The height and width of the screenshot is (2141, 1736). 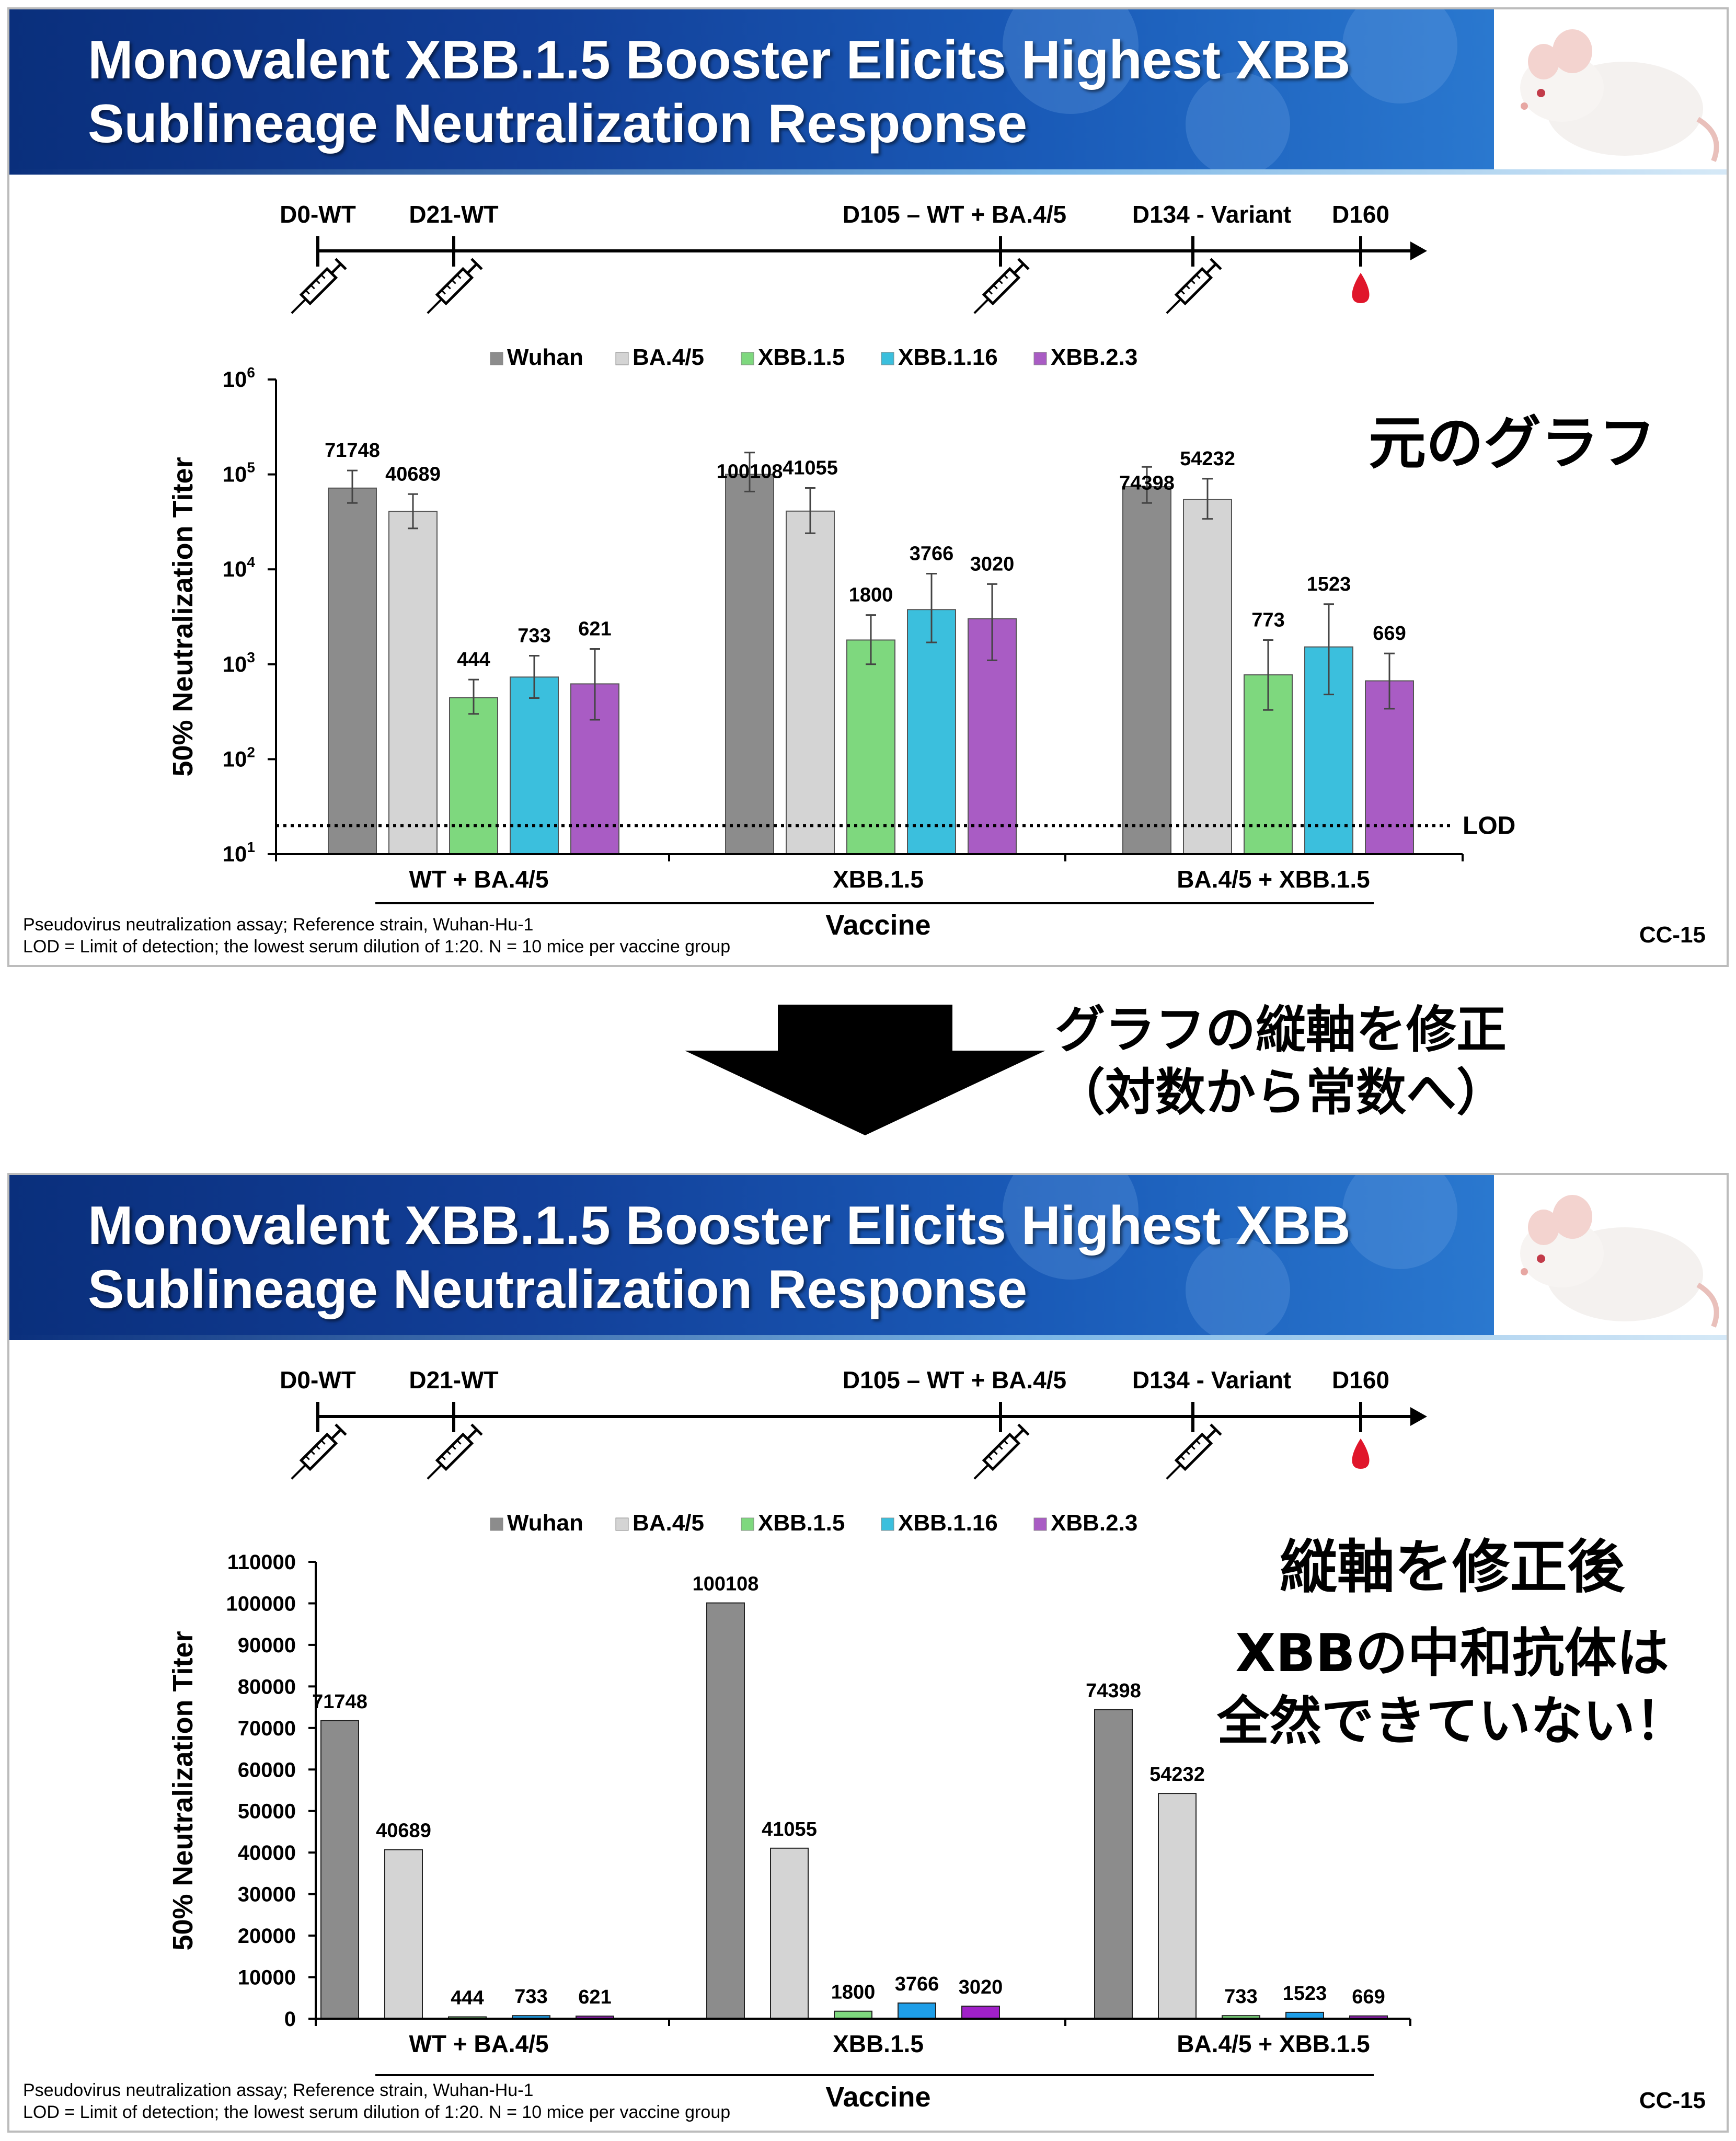 What do you see at coordinates (726, 1584) in the screenshot?
I see `data-label: 100108` at bounding box center [726, 1584].